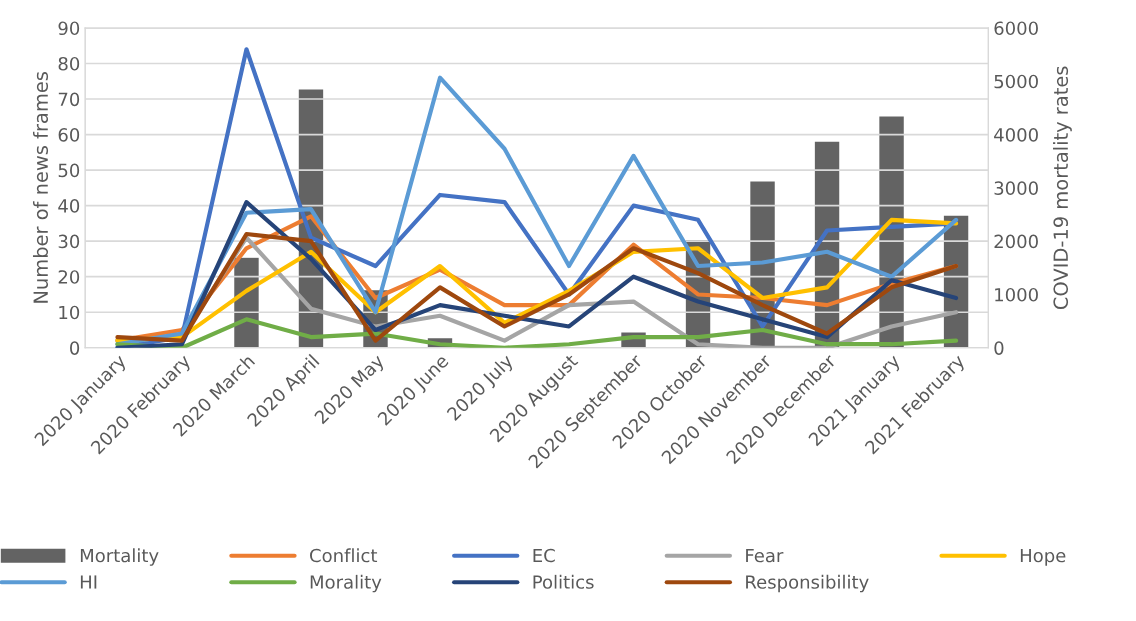  Describe the element at coordinates (1016, 241) in the screenshot. I see `y2-tick-label: 2000` at that location.